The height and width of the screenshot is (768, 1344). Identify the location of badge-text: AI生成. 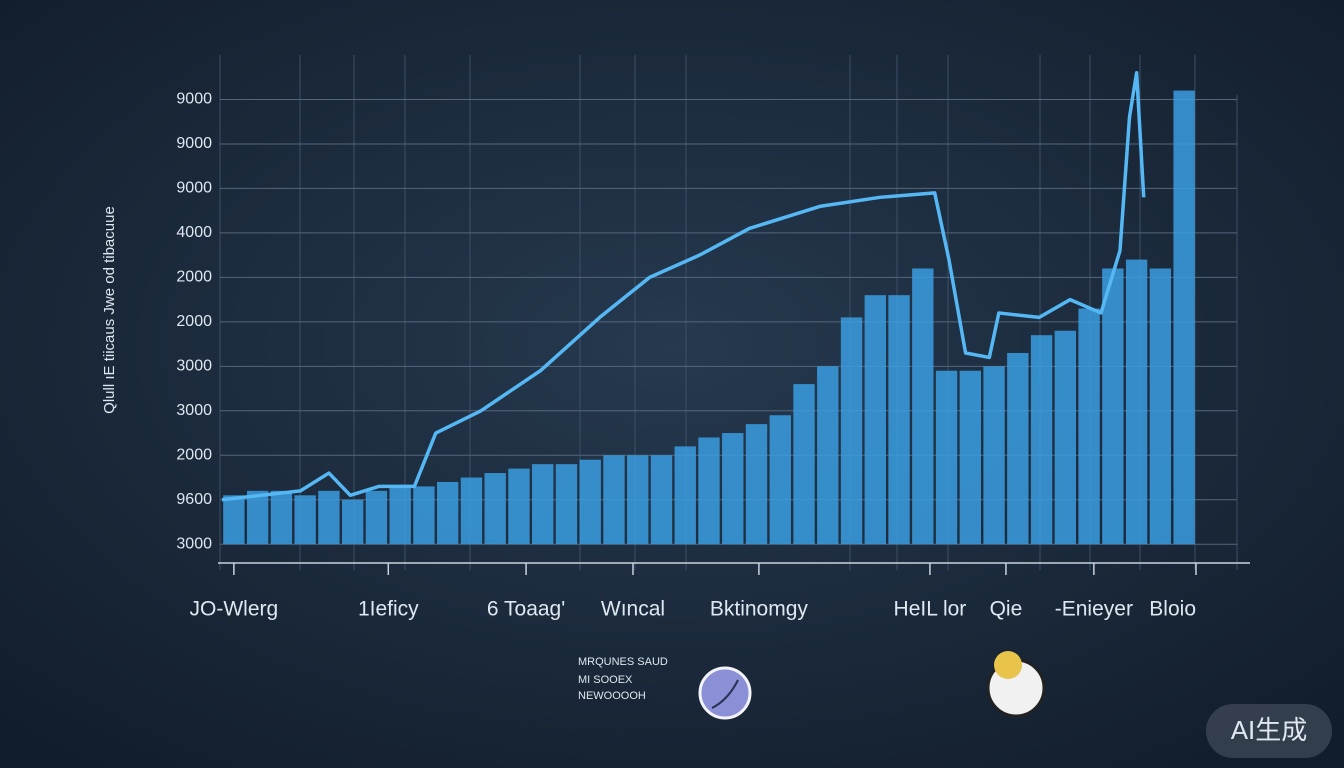
(1269, 730).